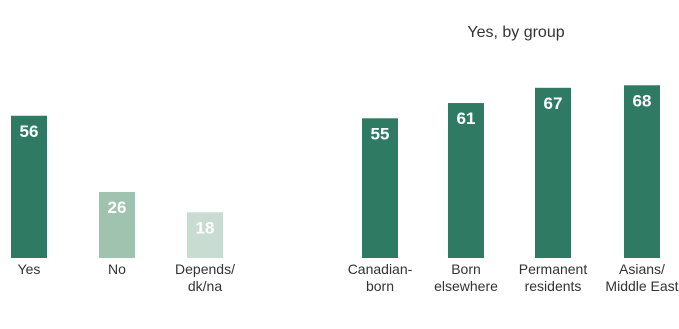 Image resolution: width=679 pixels, height=329 pixels. Describe the element at coordinates (205, 227) in the screenshot. I see `data-label-overall-2: 18` at that location.